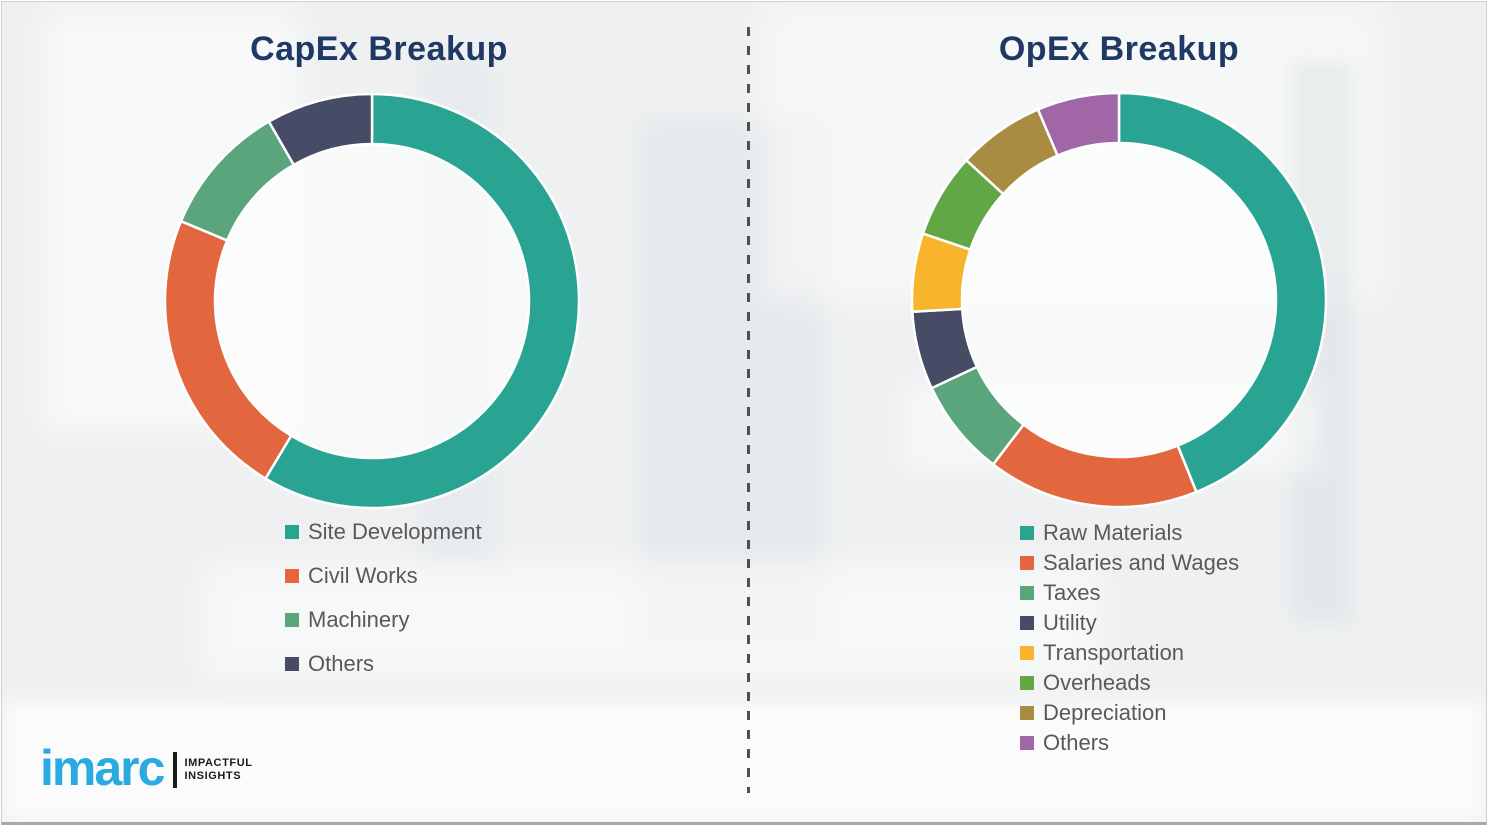 This screenshot has width=1488, height=836. Describe the element at coordinates (213, 776) in the screenshot. I see `logo-tagline-line2: INSIGHTS` at that location.